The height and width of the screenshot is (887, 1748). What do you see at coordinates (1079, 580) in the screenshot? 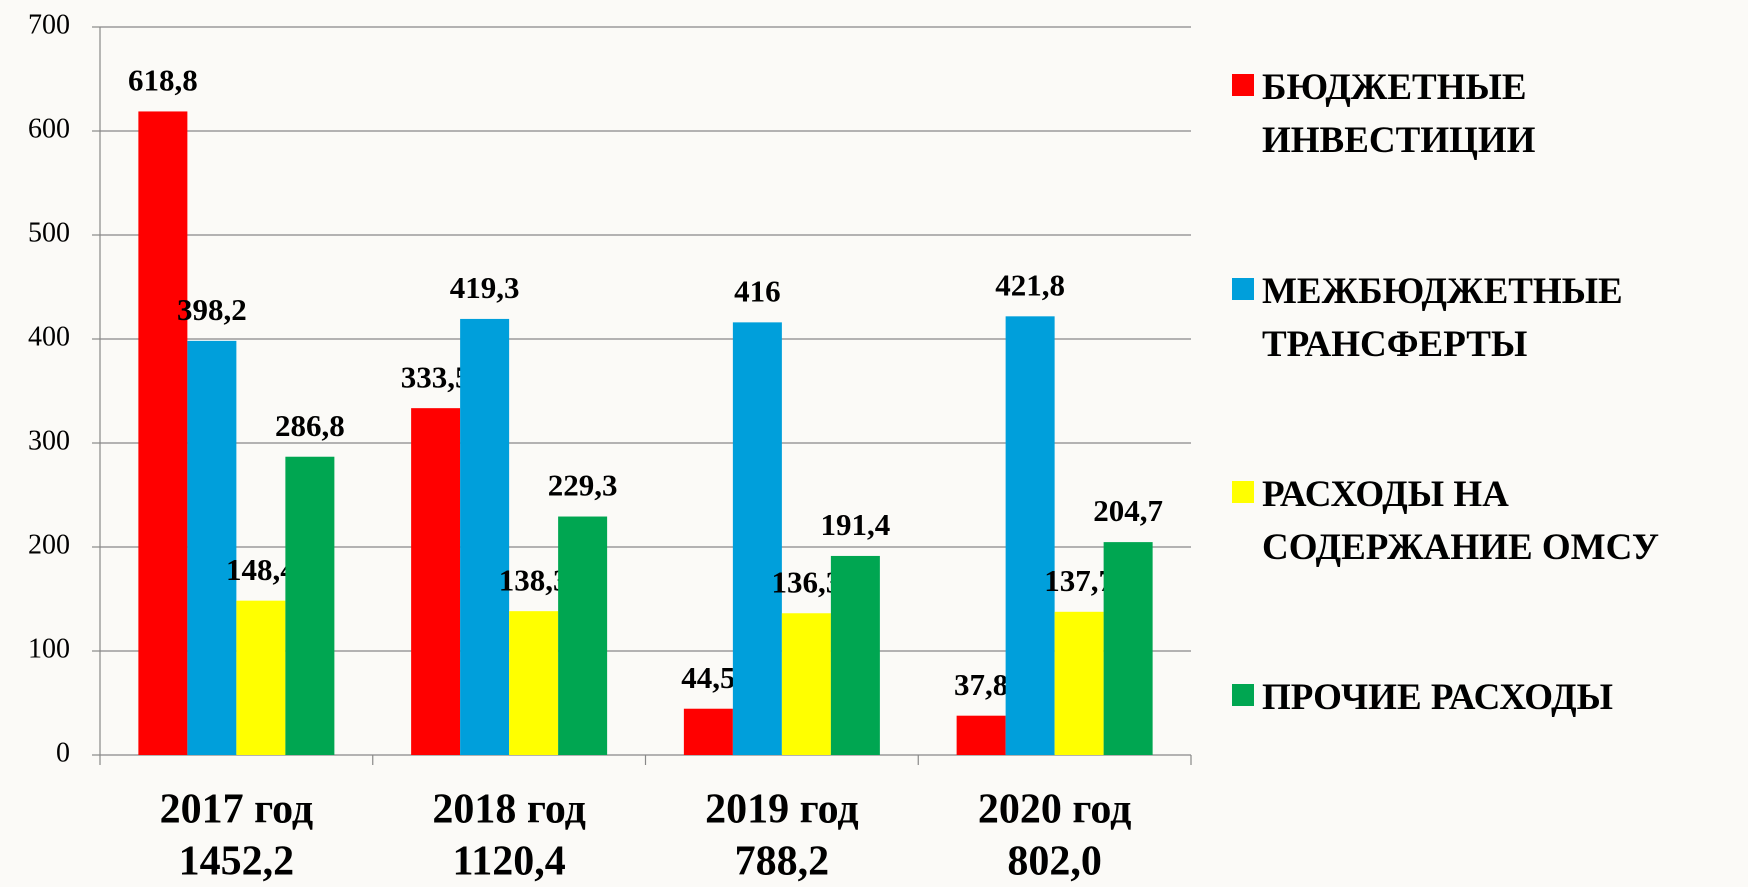
I see `value-label: 137,7` at bounding box center [1079, 580].